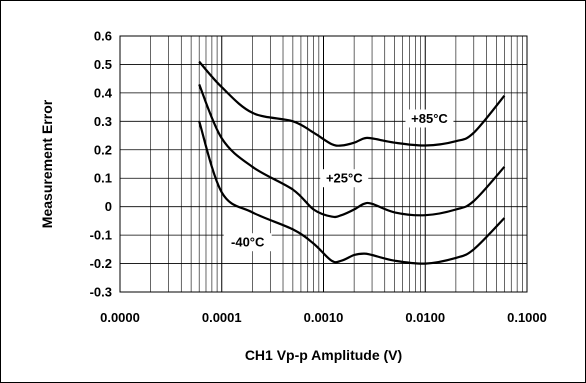 This screenshot has width=586, height=383. What do you see at coordinates (120, 317) in the screenshot?
I see `x-tick-label: 0.0000` at bounding box center [120, 317].